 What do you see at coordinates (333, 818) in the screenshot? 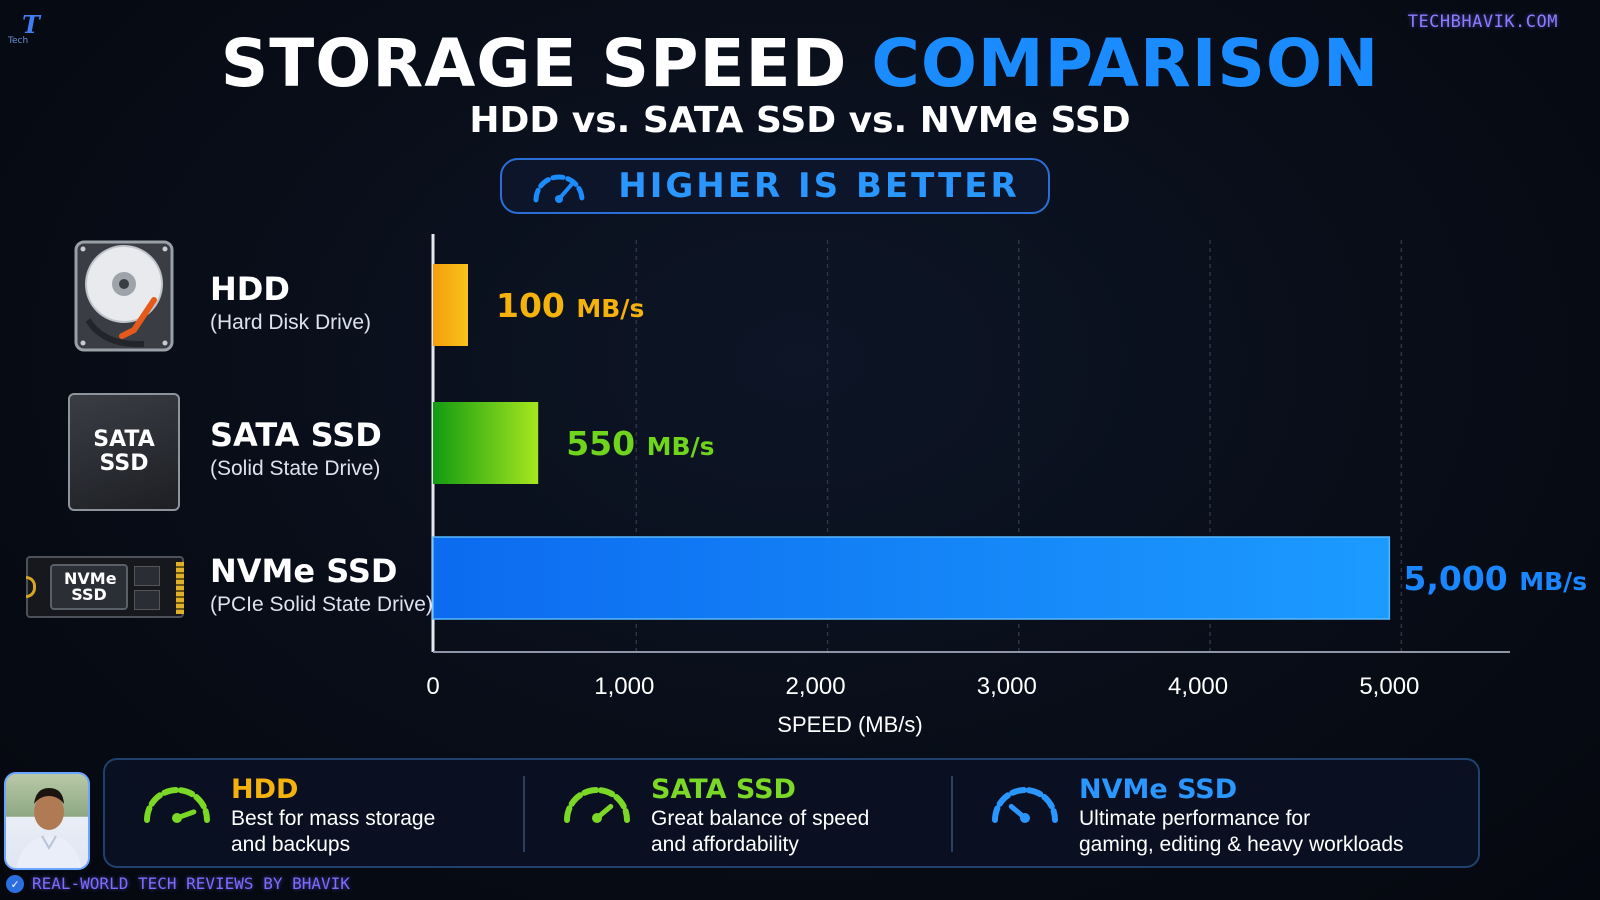
I see `summary-line1-hdd: Best for mass storage` at bounding box center [333, 818].